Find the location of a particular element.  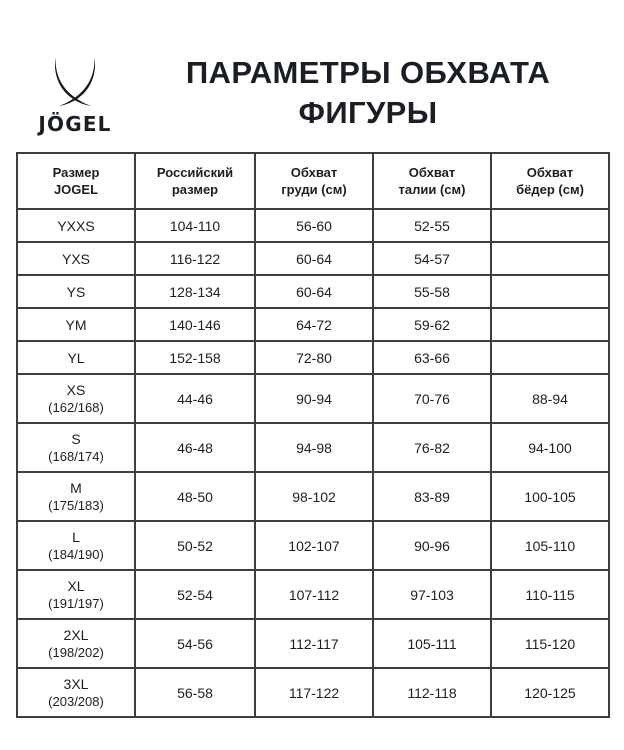

cell-size-jogel: YM is located at coordinates (76, 324).